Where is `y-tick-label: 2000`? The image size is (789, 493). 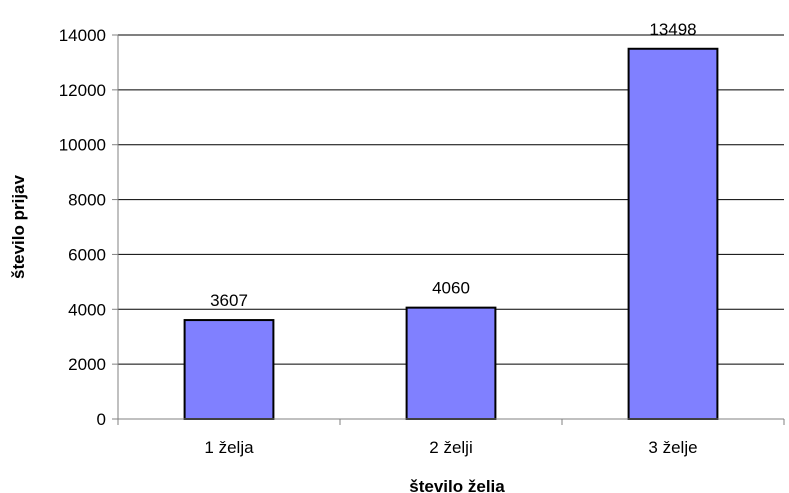 y-tick-label: 2000 is located at coordinates (87, 364).